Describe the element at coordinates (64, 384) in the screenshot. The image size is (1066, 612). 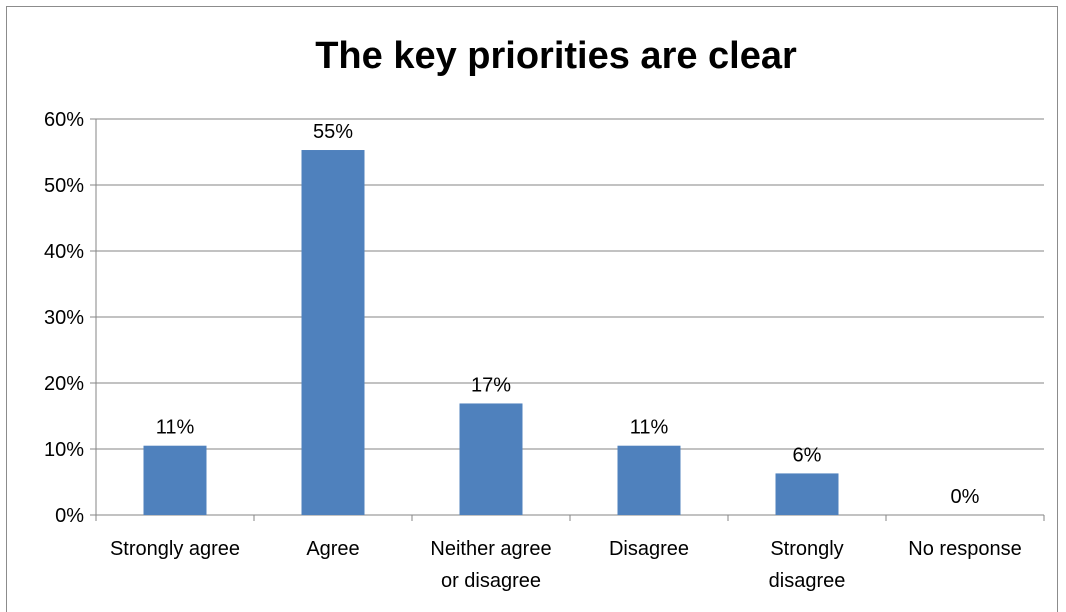
I see `y-tick-label: 20%` at that location.